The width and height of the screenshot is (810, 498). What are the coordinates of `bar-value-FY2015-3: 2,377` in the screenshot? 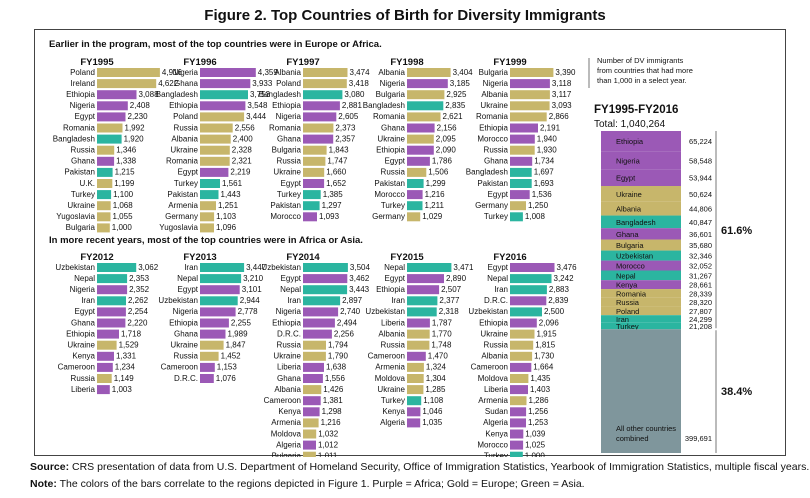 It's located at (449, 300).